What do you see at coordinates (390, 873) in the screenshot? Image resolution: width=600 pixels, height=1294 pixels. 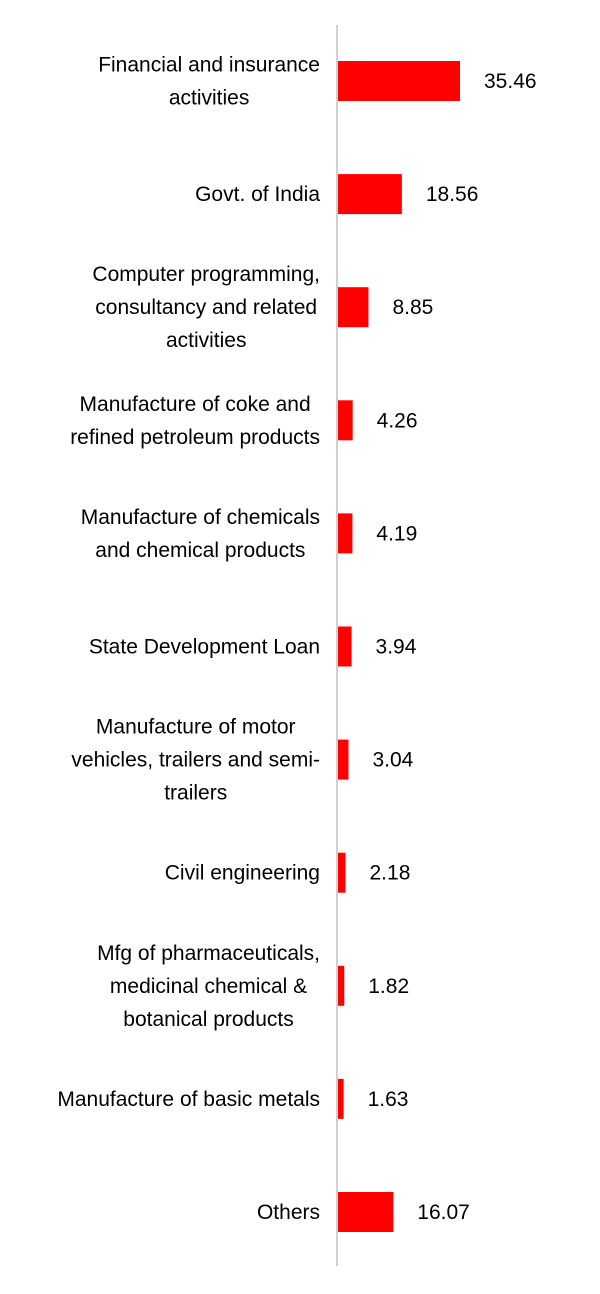 I see `data-label: 2.18` at bounding box center [390, 873].